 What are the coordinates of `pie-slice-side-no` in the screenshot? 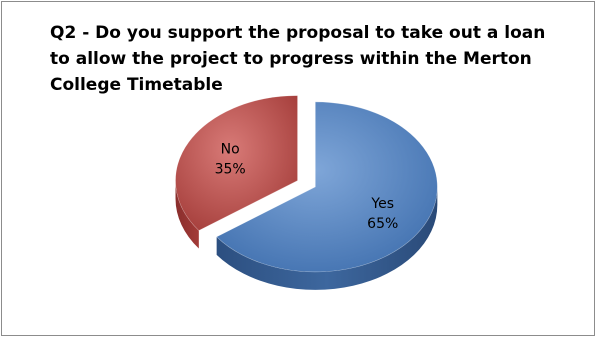 It's located at (187, 214).